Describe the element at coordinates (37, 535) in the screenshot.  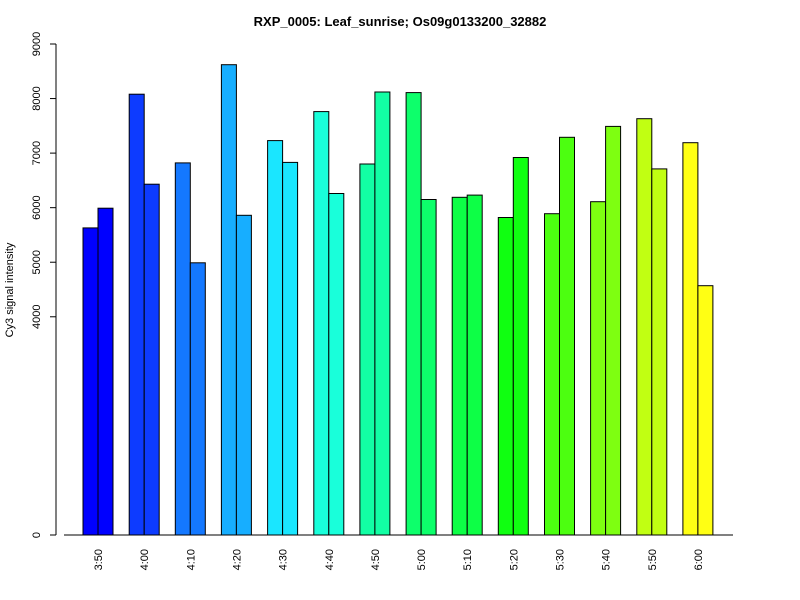
I see `y-tick-label: 0` at that location.